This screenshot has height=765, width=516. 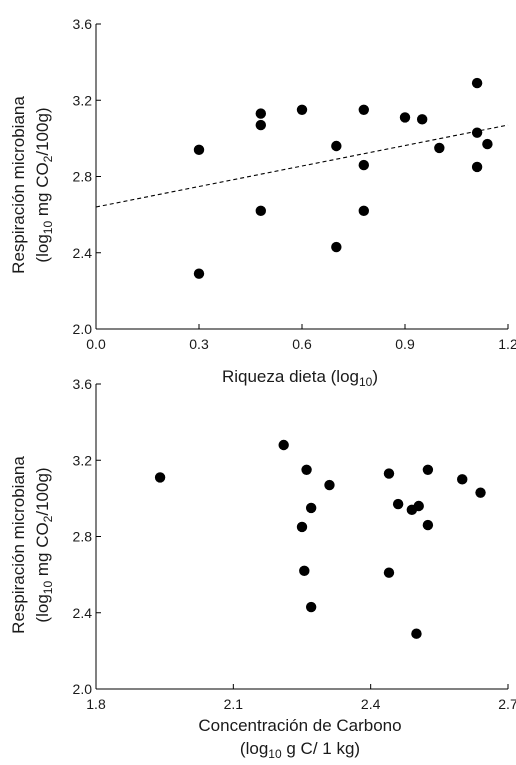 What do you see at coordinates (300, 378) in the screenshot?
I see `x-axis-title: Riqueza dieta (log10)` at bounding box center [300, 378].